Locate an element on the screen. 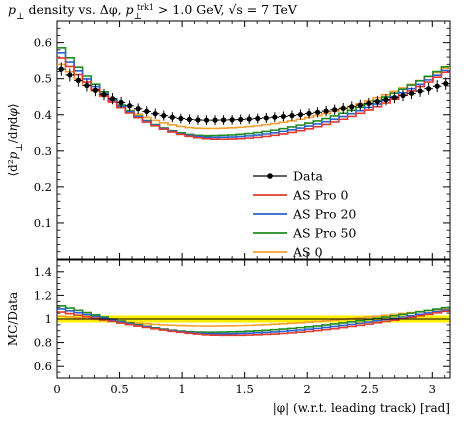 The height and width of the screenshot is (421, 467). x-tick-label: 2 is located at coordinates (307, 389).